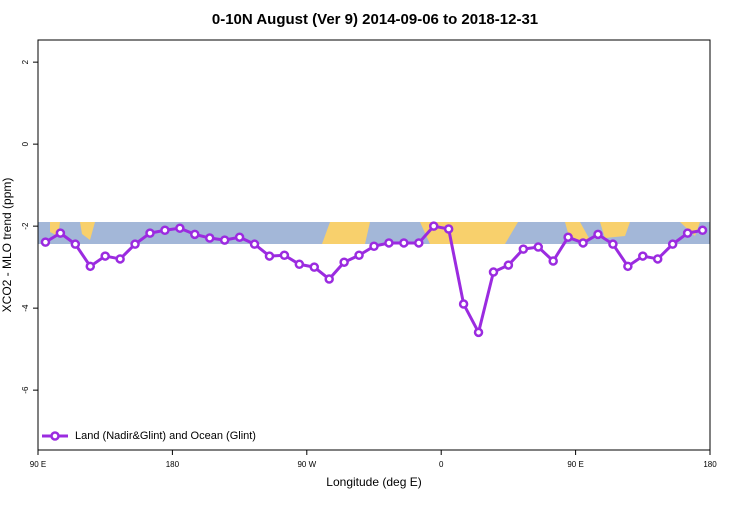 The image size is (750, 505). I want to click on y-axis-label: XCO2 - MLO trend (ppm), so click(7, 245).